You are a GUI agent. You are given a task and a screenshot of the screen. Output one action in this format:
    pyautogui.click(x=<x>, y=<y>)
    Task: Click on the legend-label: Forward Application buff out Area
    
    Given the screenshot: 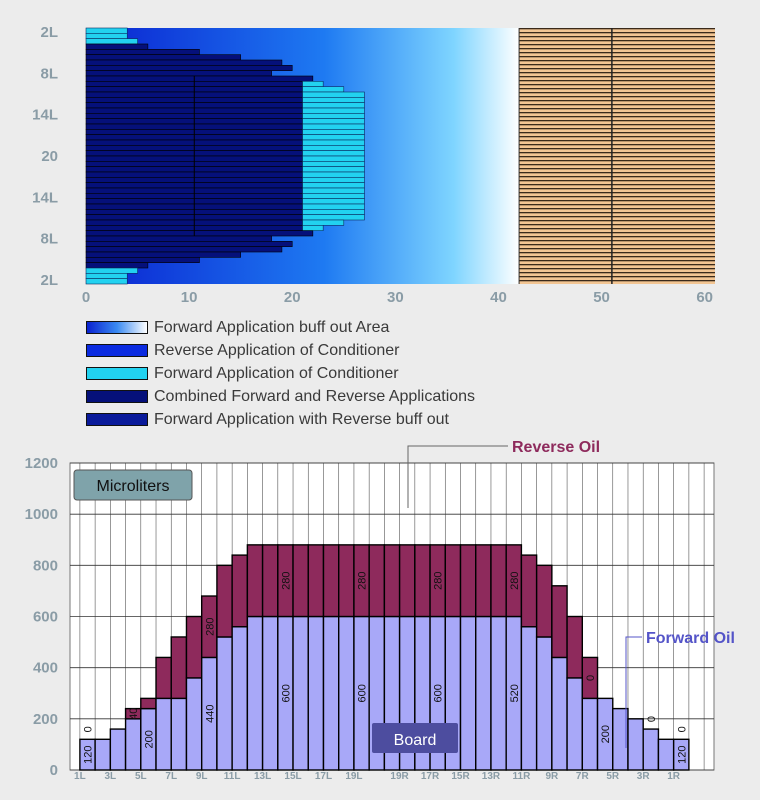 What is the action you would take?
    pyautogui.click(x=272, y=327)
    